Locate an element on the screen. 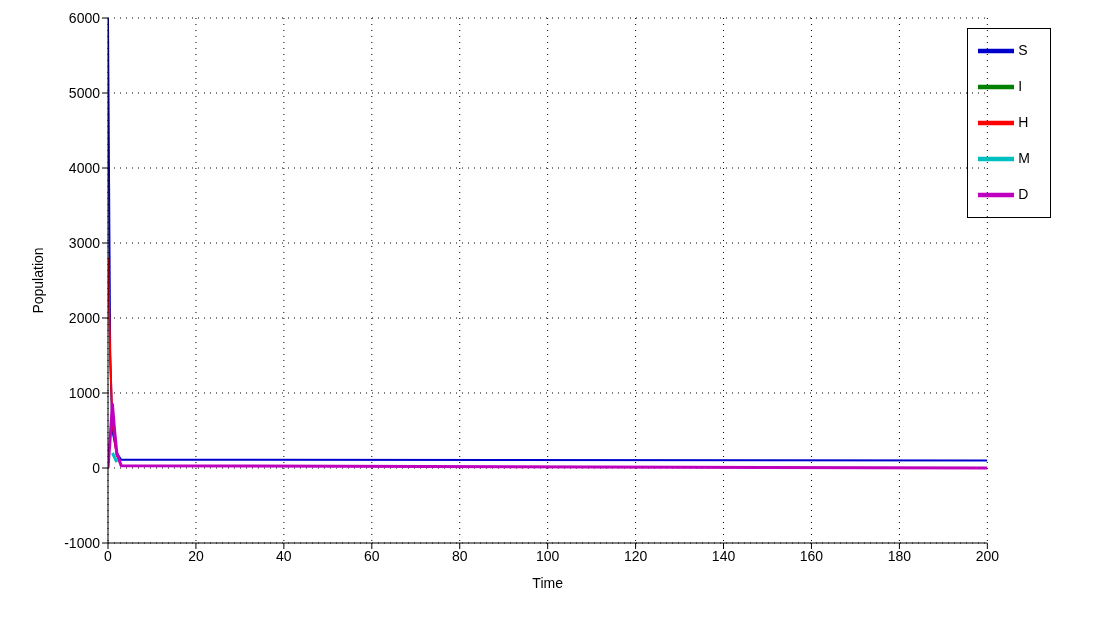 The width and height of the screenshot is (1104, 622). x-tick-label: 80 is located at coordinates (459, 555).